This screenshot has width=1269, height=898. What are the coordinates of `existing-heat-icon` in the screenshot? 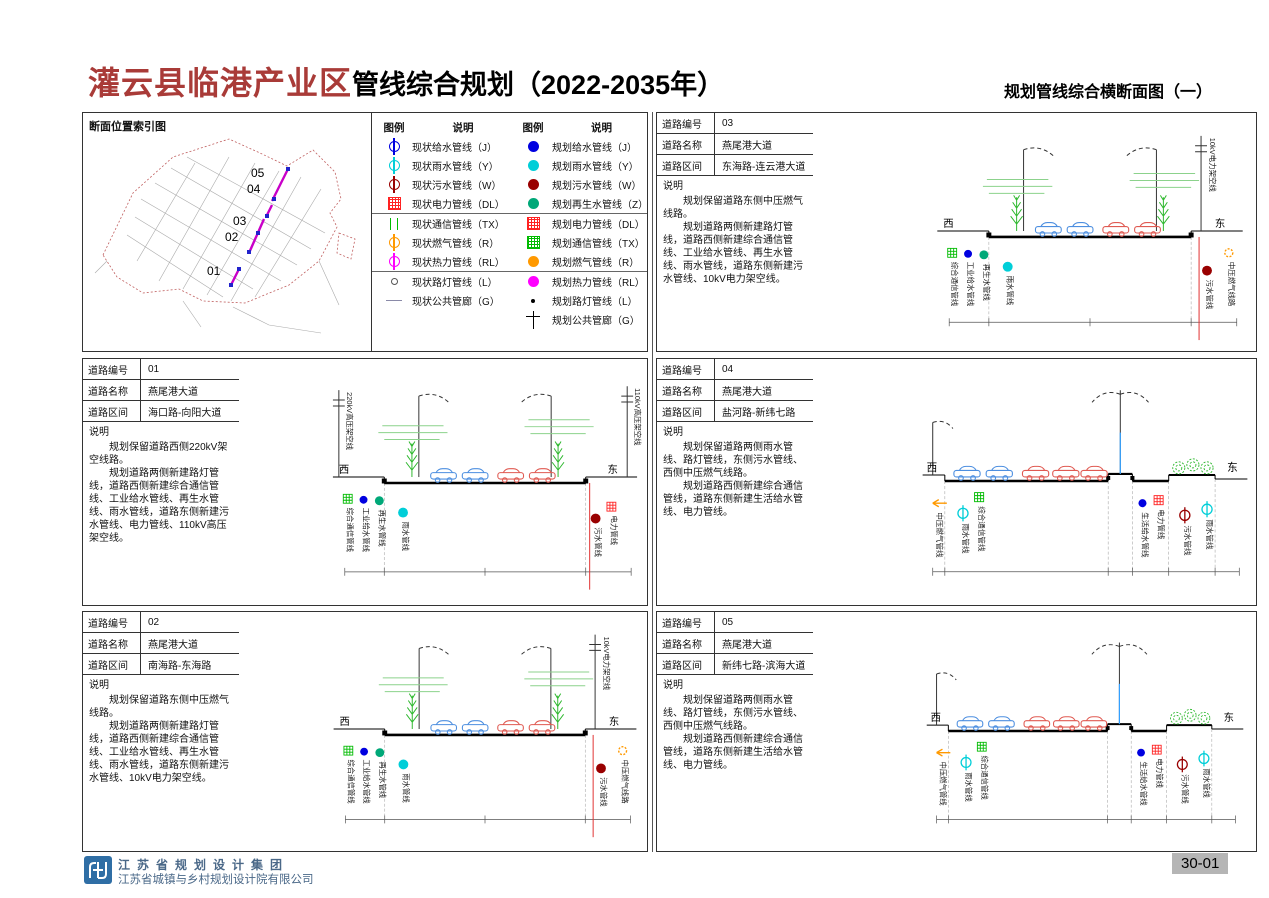 It's located at (394, 261).